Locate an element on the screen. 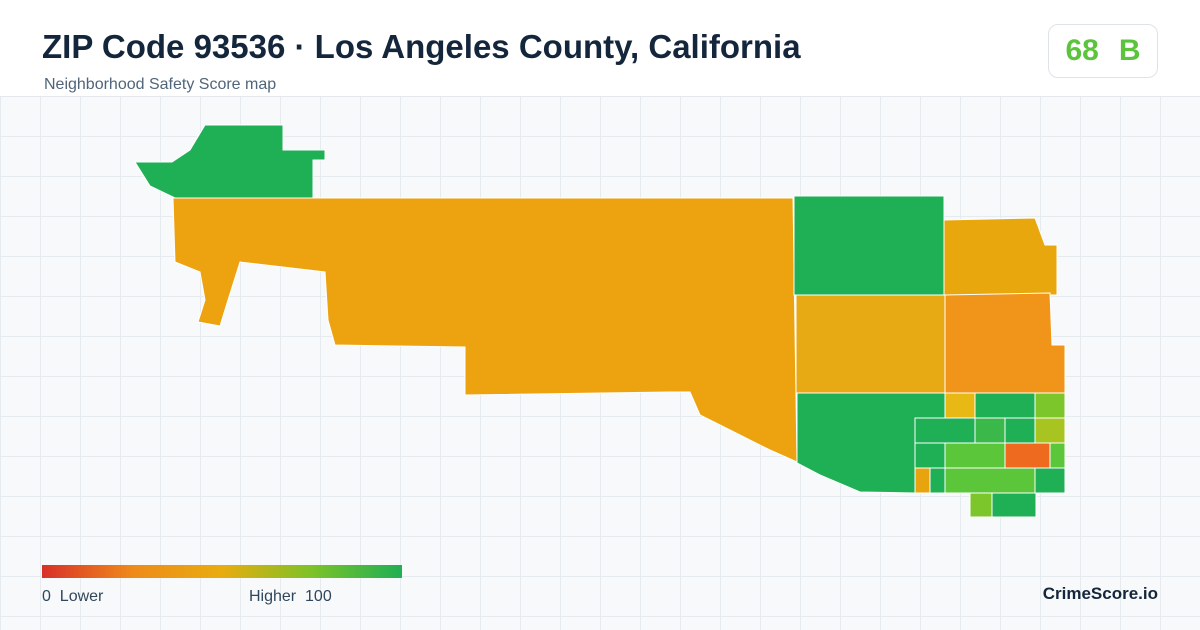 This screenshot has width=1200, height=630. score-grade: B is located at coordinates (1129, 50).